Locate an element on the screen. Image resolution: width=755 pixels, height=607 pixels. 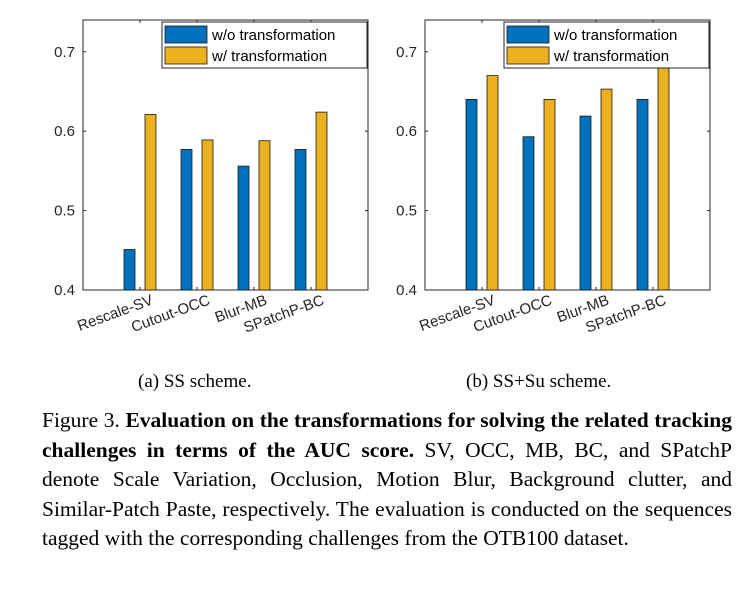
caption-prefix: Figure 3. is located at coordinates (84, 420).